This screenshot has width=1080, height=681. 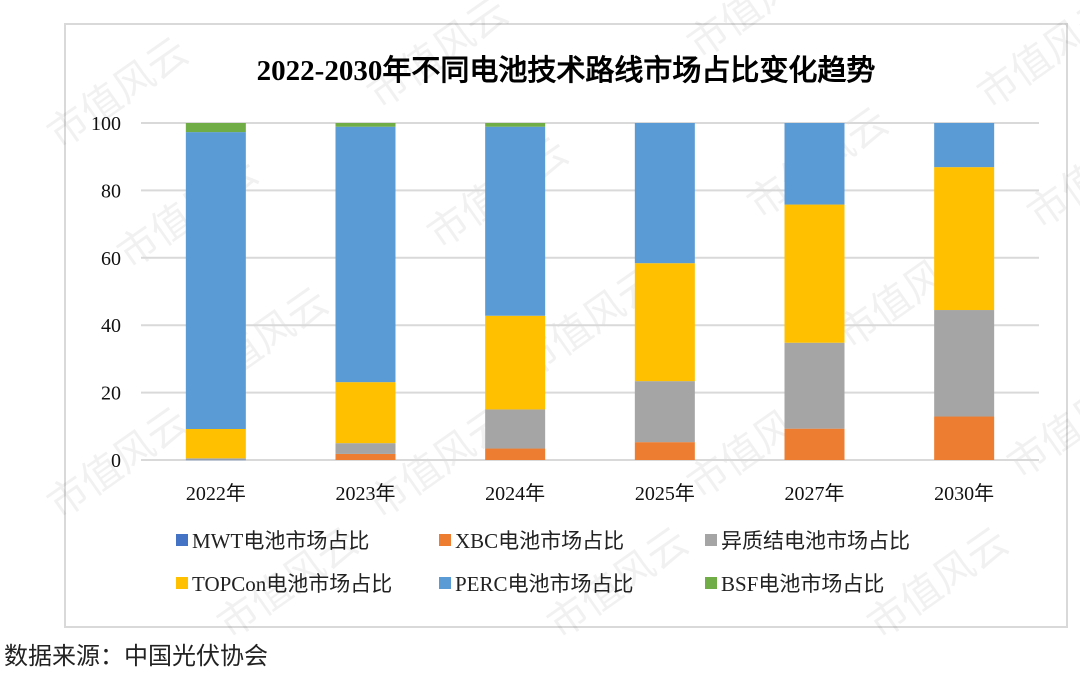 I want to click on legend-label: XBC电池市场占比, so click(x=539, y=541).